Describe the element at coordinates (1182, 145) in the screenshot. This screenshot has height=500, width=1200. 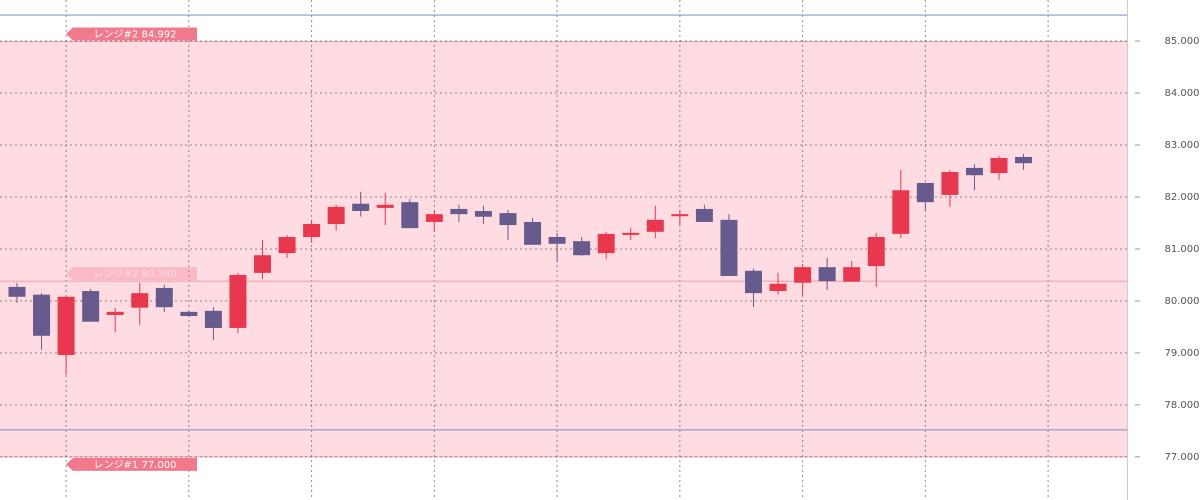
I see `y-tick-label: 83.000` at that location.